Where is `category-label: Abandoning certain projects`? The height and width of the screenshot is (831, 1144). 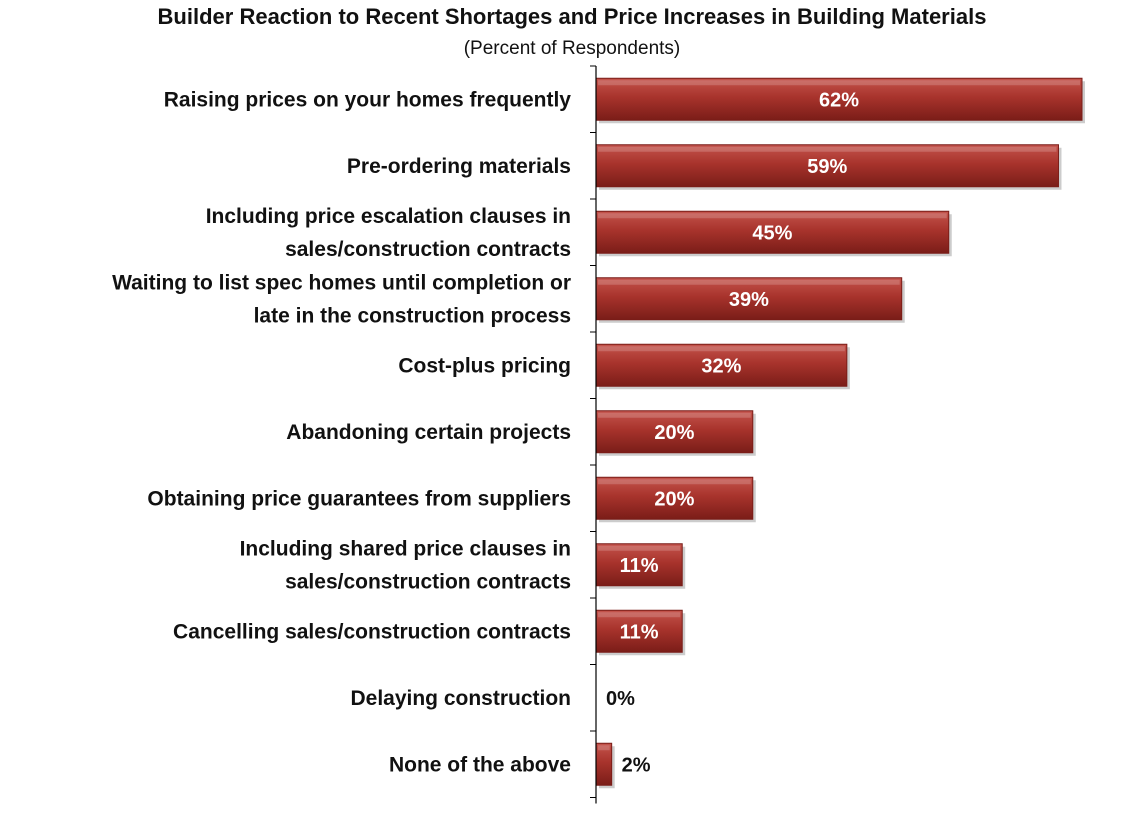
category-label: Abandoning certain projects is located at coordinates (428, 432).